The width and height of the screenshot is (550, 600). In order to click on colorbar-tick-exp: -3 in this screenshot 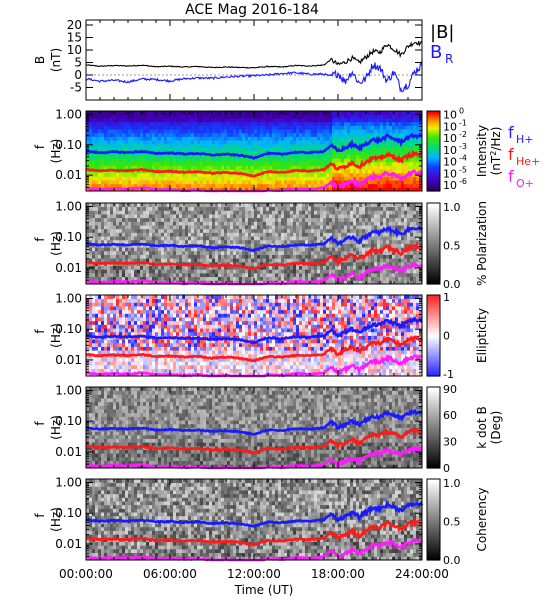, I will do `click(463, 146)`.